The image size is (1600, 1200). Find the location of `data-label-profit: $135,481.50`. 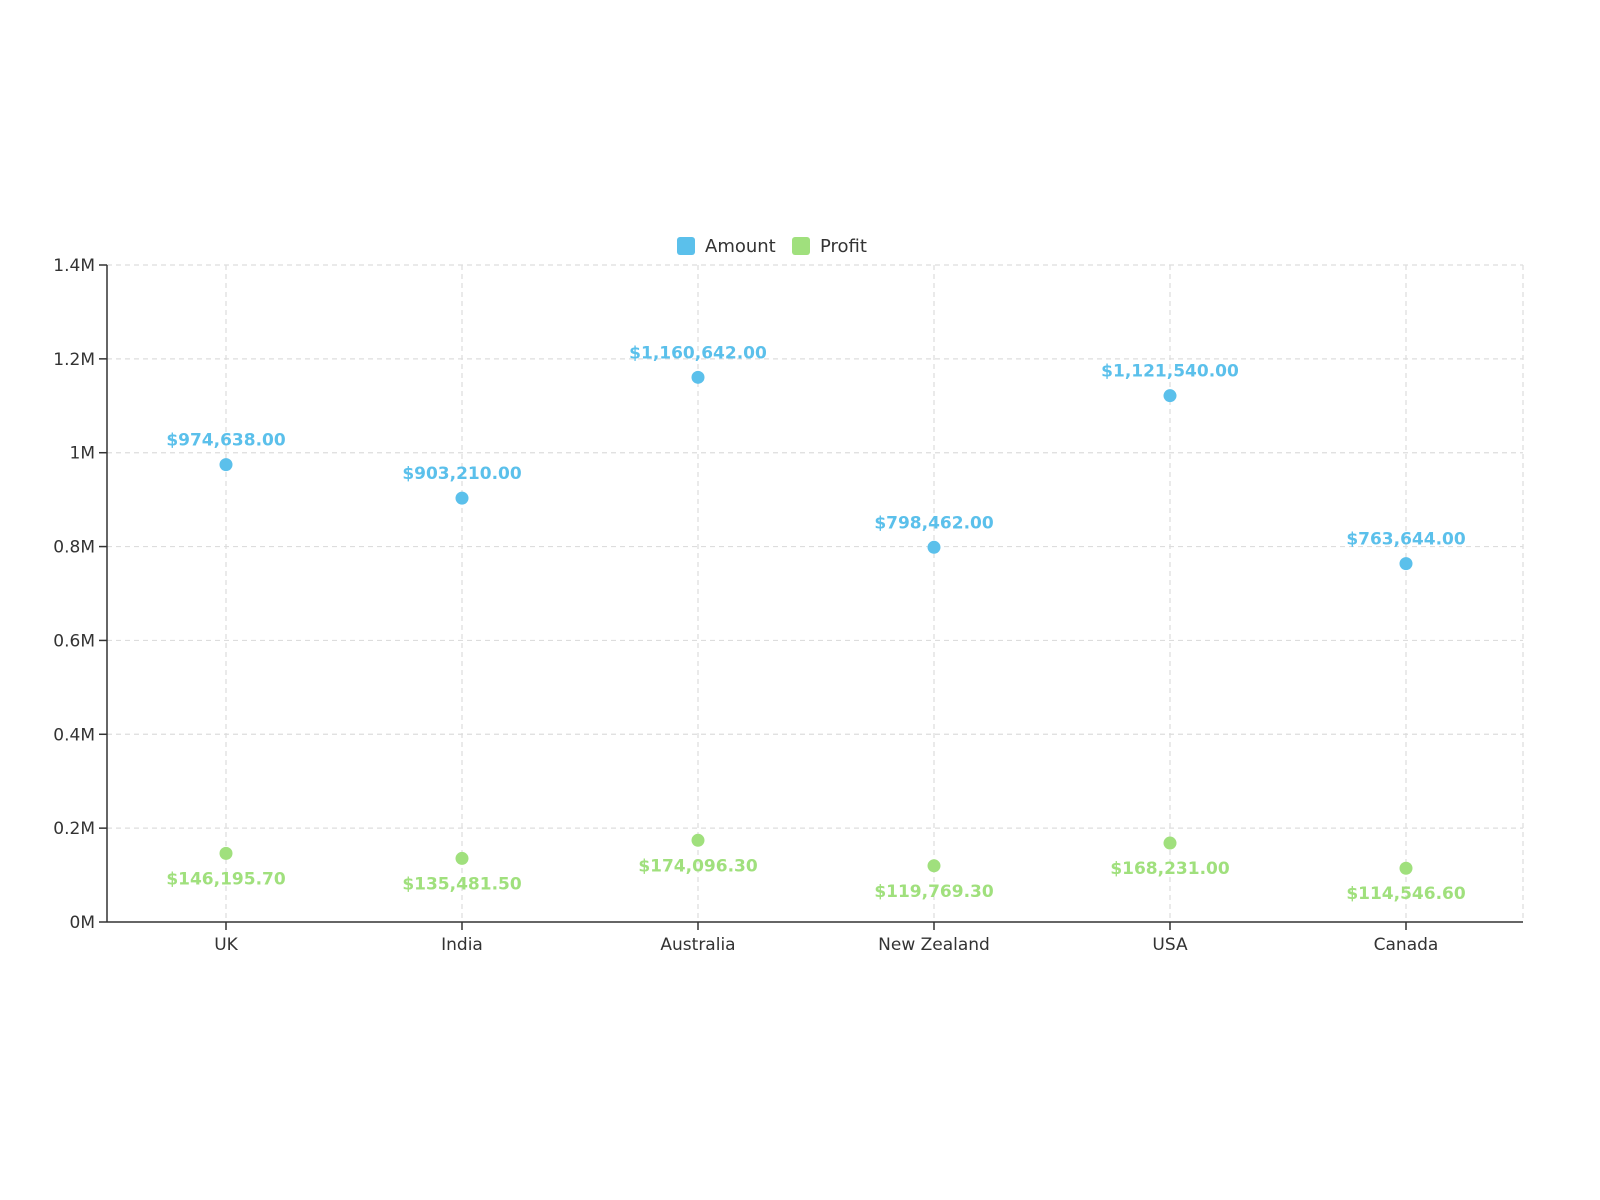

data-label-profit: $135,481.50 is located at coordinates (462, 884).